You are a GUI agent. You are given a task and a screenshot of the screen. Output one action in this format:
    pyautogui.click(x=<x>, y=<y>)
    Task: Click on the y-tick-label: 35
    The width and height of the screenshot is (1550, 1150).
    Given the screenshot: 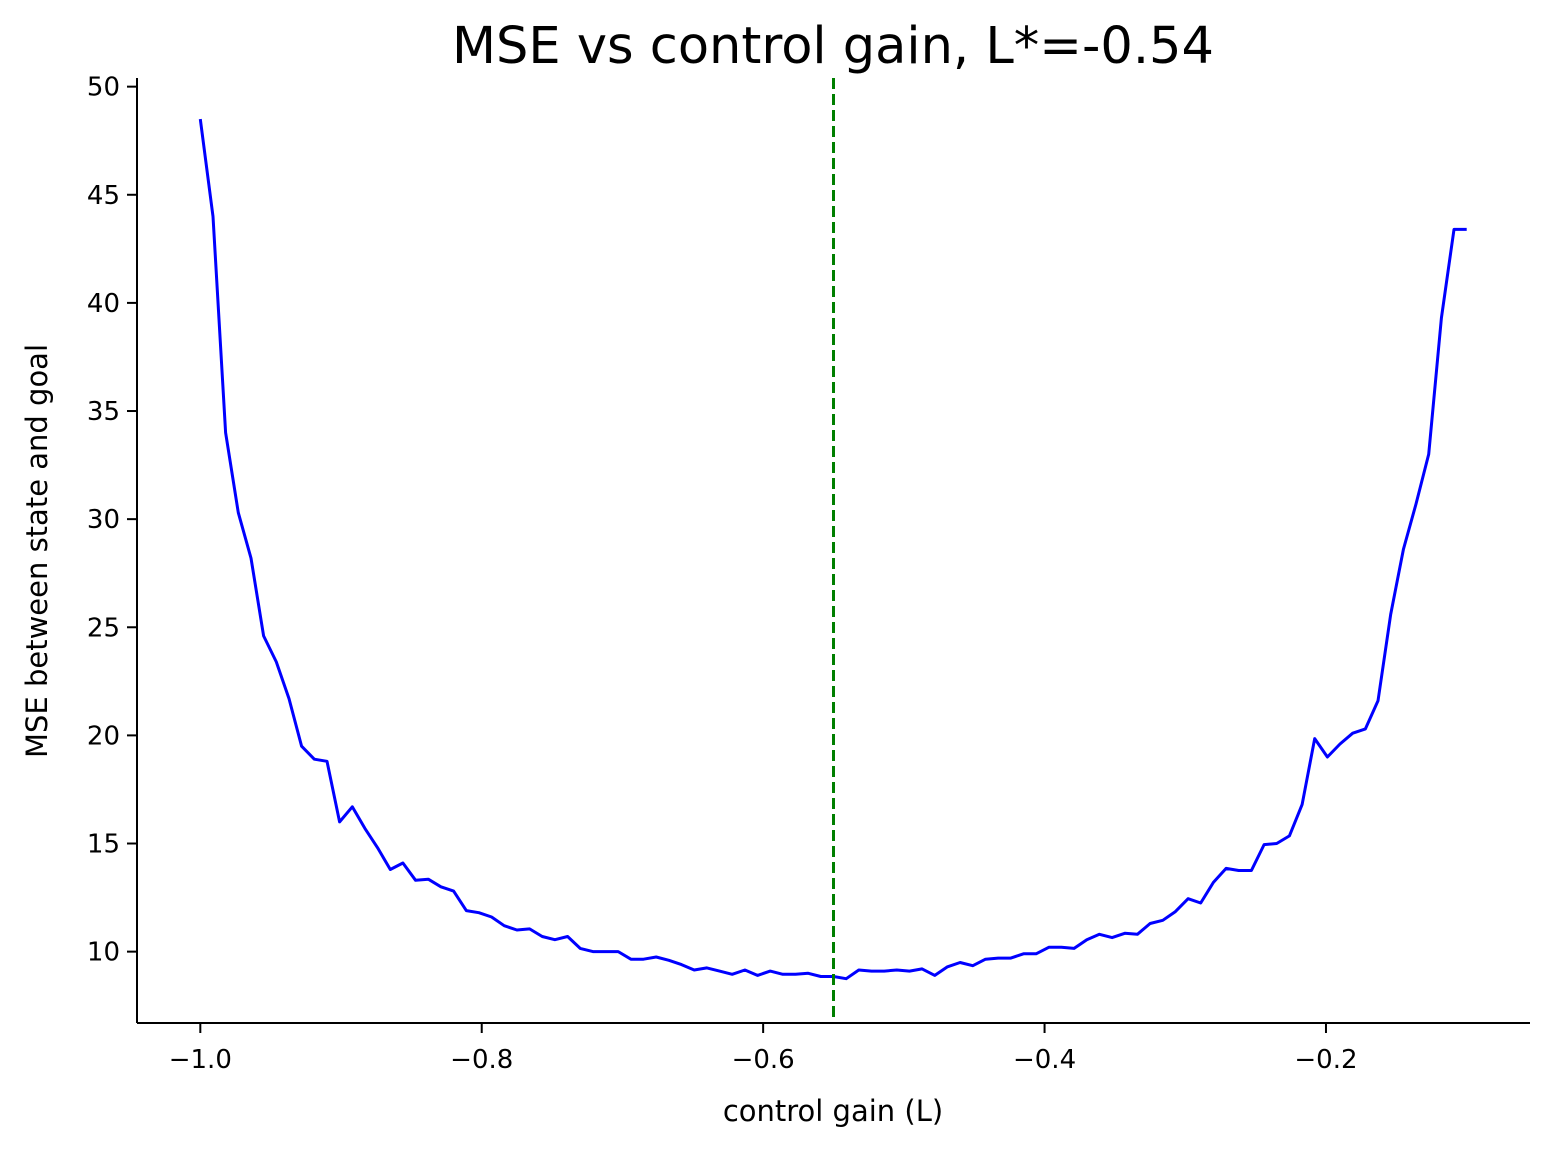 What is the action you would take?
    pyautogui.click(x=103, y=412)
    